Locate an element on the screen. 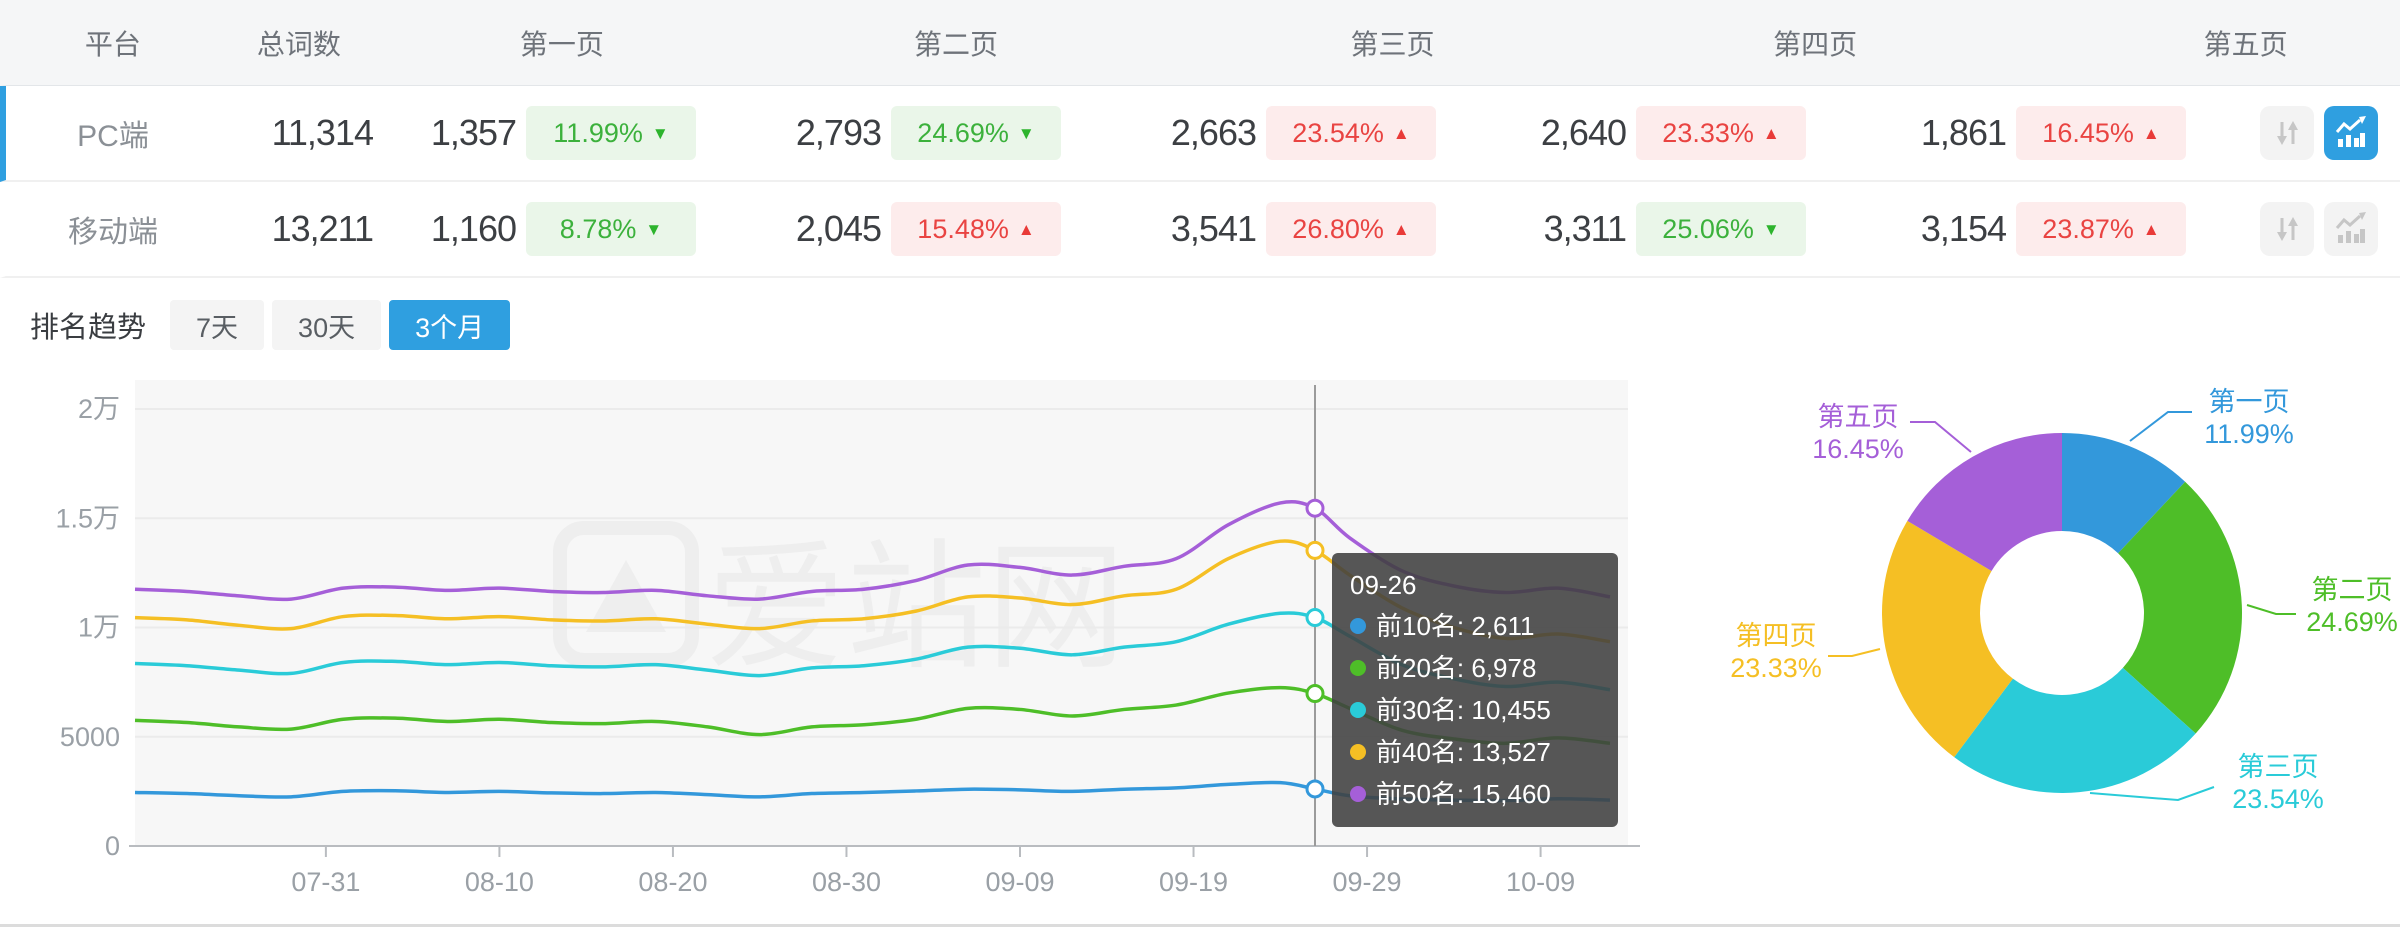 This screenshot has width=2400, height=927. trend-section-header: 排名趋势 7天 30天 3个月 is located at coordinates (274, 325).